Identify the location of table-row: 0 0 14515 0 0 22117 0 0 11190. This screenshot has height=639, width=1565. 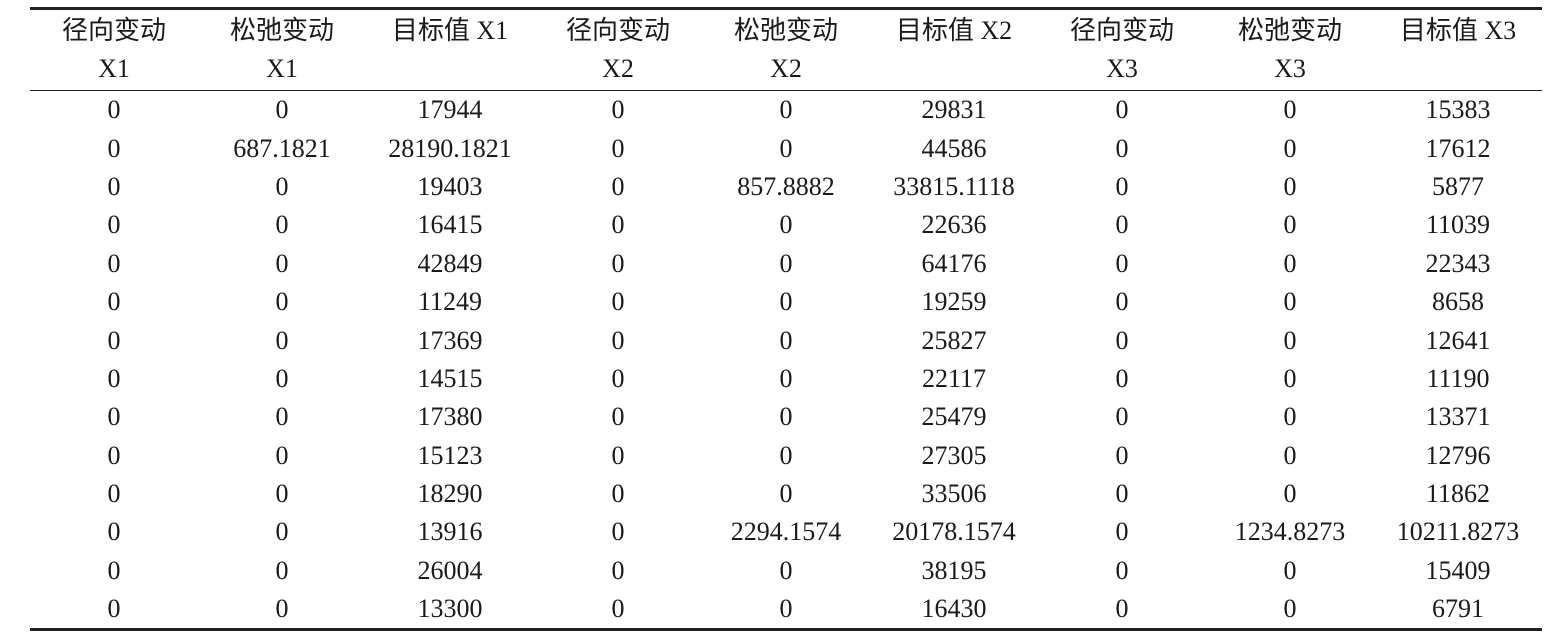
(786, 379).